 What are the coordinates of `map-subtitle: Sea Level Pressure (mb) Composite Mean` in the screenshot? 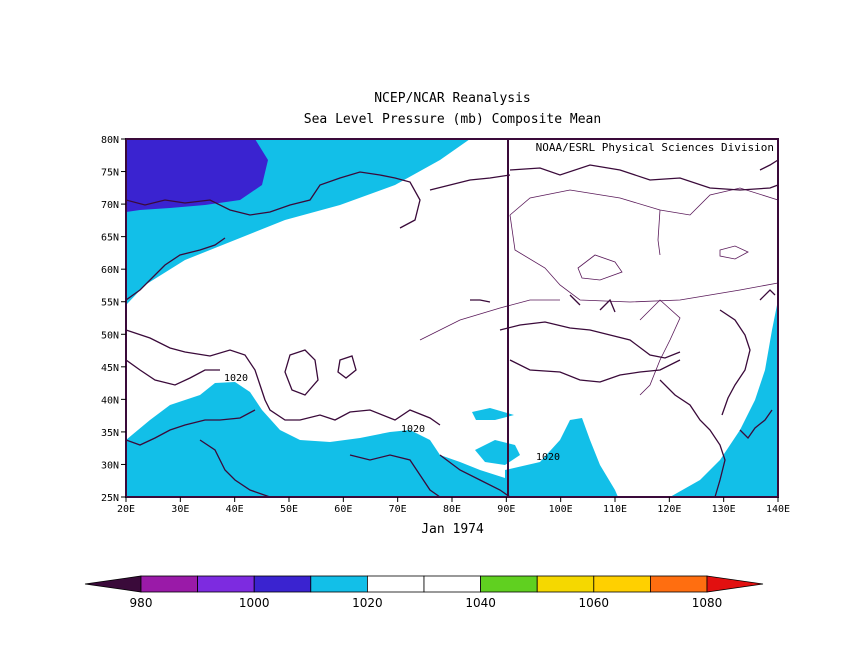 It's located at (452, 119).